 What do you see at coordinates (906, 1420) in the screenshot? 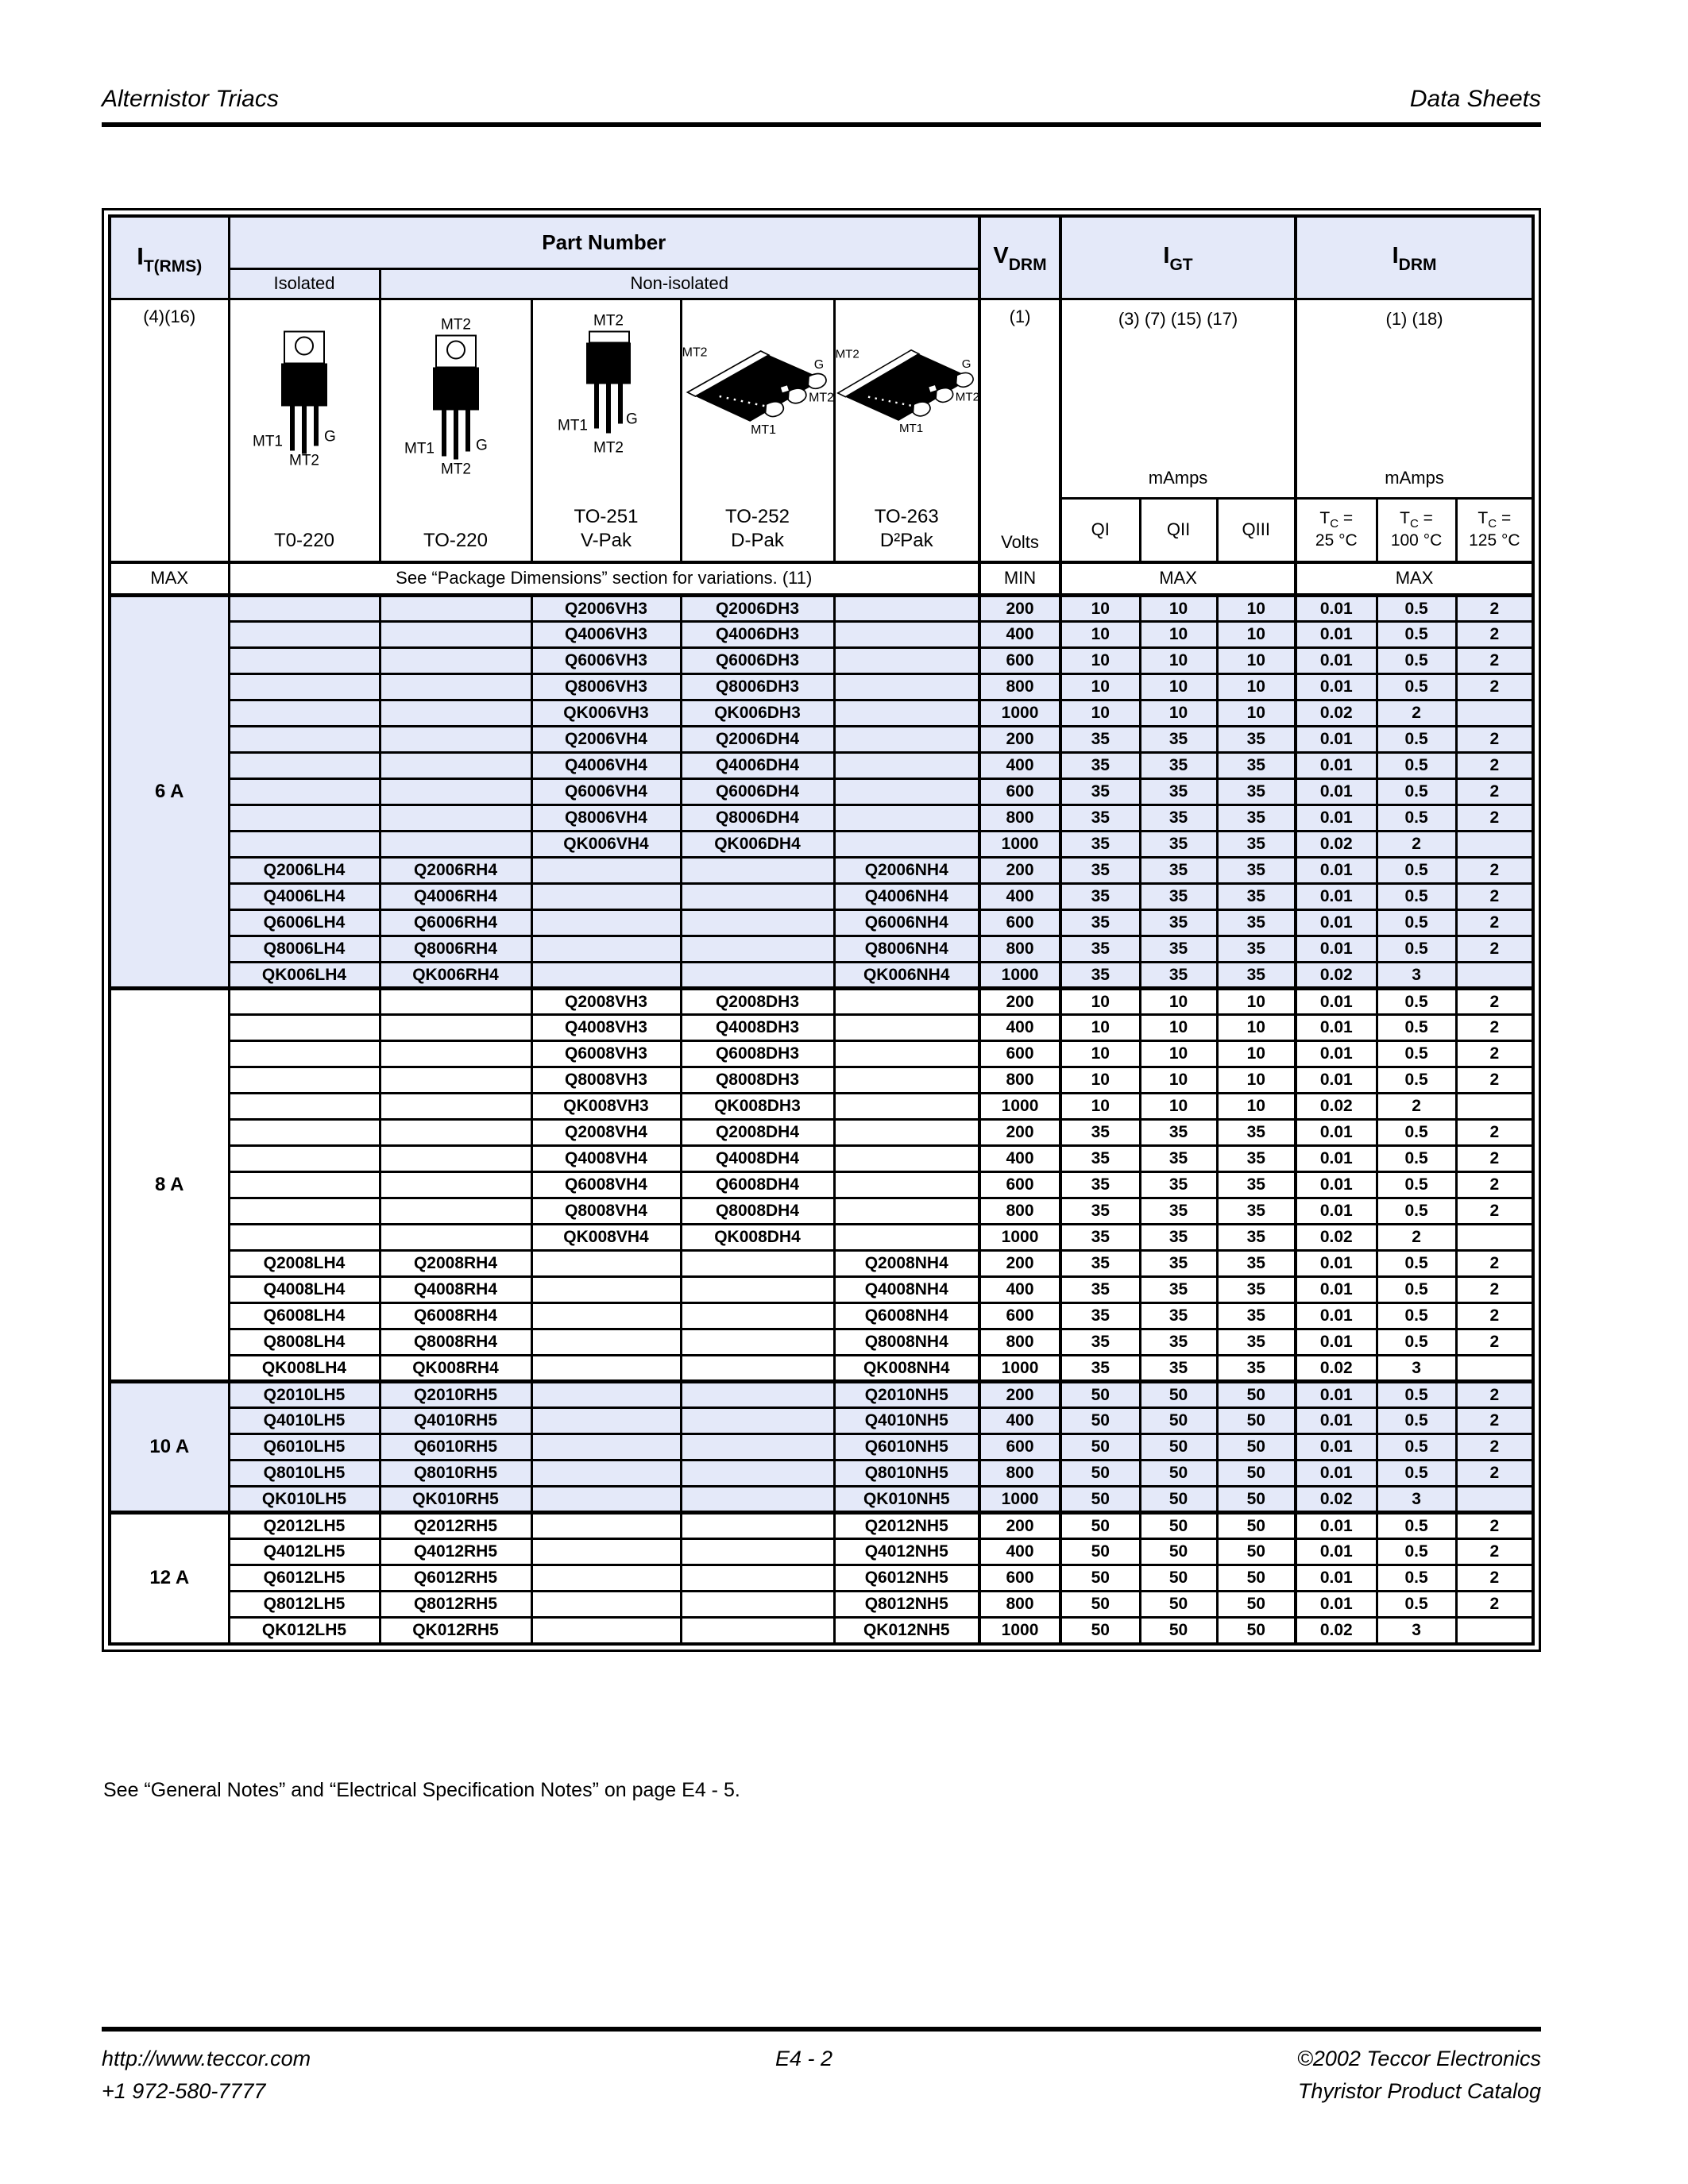
I see `d2pak-cell: Q4010NH5` at bounding box center [906, 1420].